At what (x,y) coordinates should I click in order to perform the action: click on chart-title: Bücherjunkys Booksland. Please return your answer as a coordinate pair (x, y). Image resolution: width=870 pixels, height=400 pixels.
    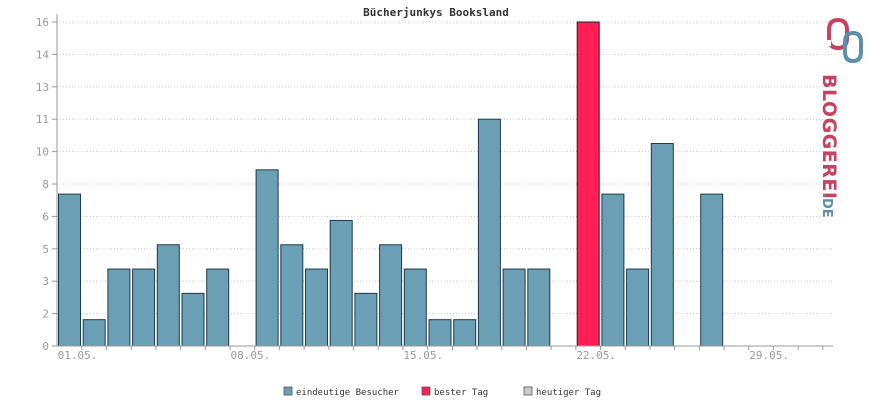
    Looking at the image, I should click on (436, 12).